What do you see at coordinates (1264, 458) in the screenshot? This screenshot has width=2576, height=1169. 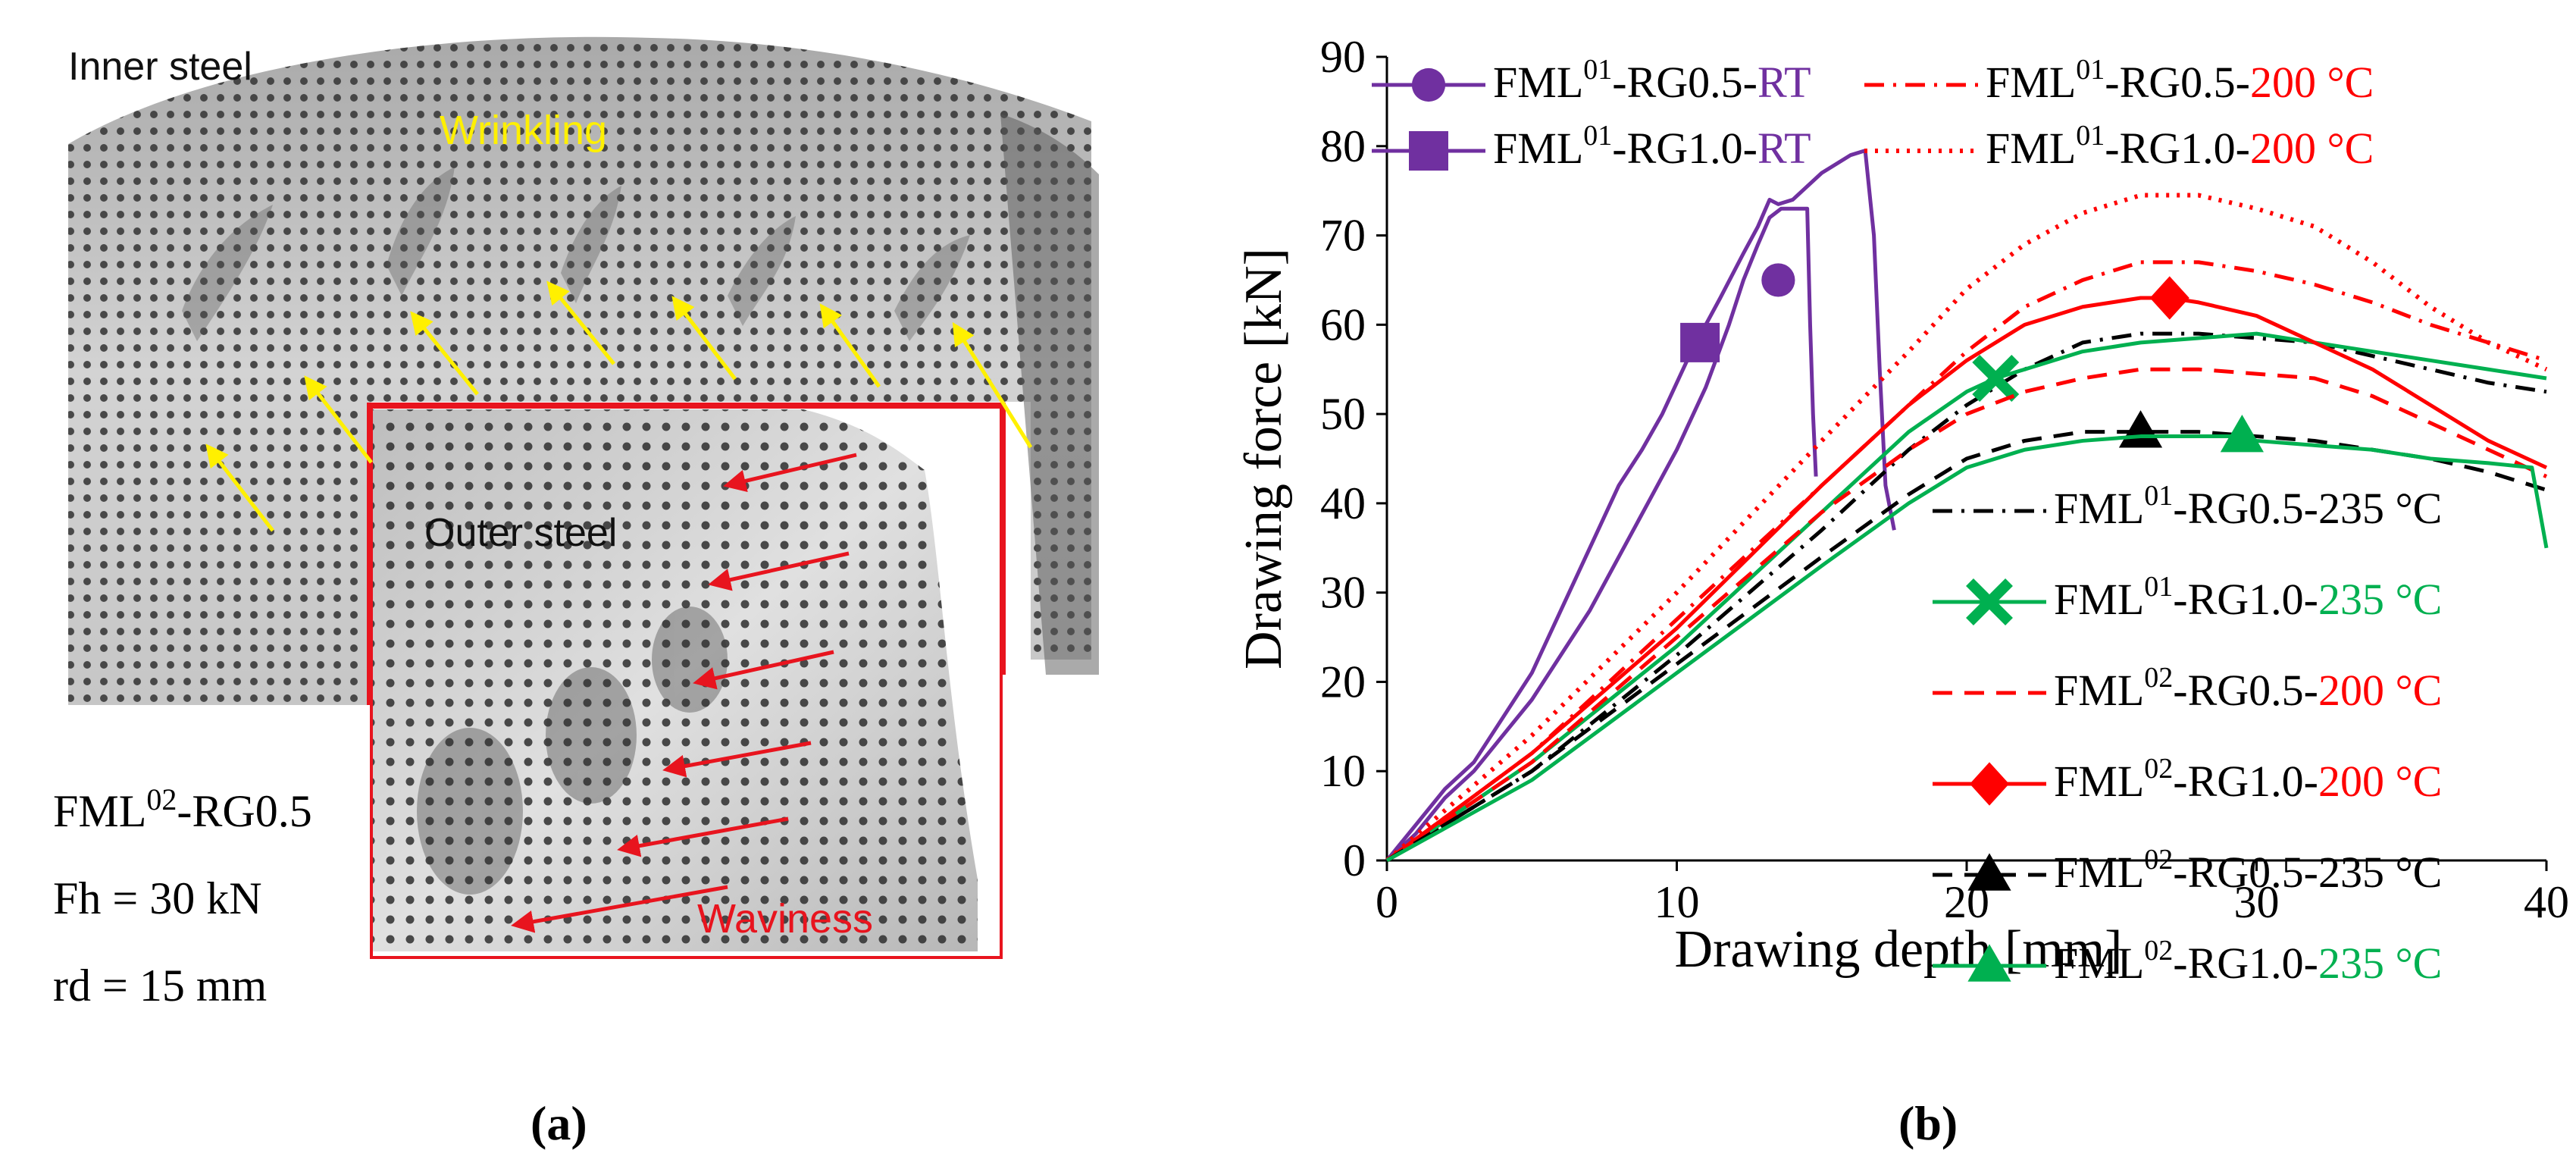 I see `y-axis-title: Drawing force [kN]` at bounding box center [1264, 458].